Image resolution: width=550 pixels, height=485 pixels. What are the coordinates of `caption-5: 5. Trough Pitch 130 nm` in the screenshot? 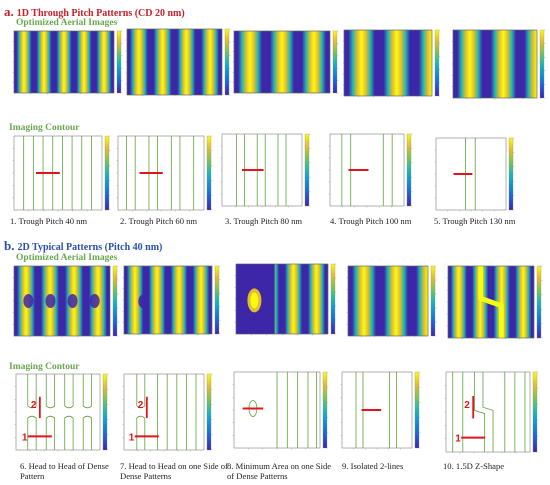 It's located at (475, 221).